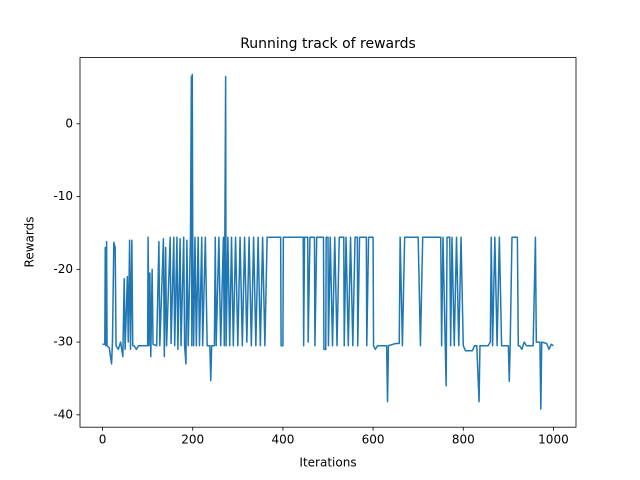 Image resolution: width=640 pixels, height=480 pixels. What do you see at coordinates (192, 440) in the screenshot?
I see `x-tick-label: 200` at bounding box center [192, 440].